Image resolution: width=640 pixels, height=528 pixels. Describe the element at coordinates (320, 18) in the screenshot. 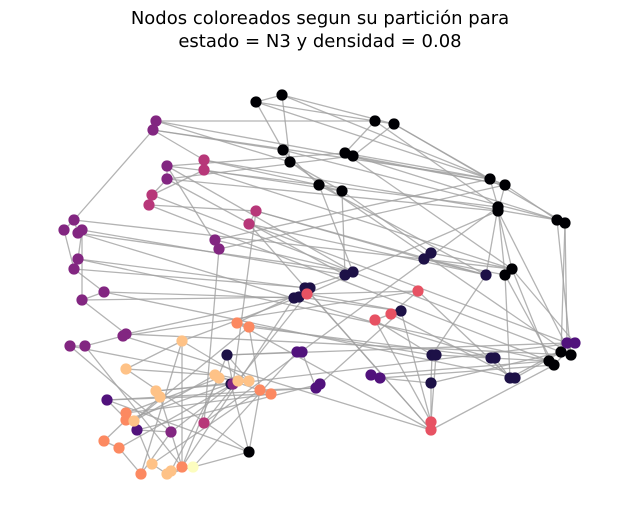

I see `figure-title-line-1: Nodos coloreados segun su partición para` at that location.